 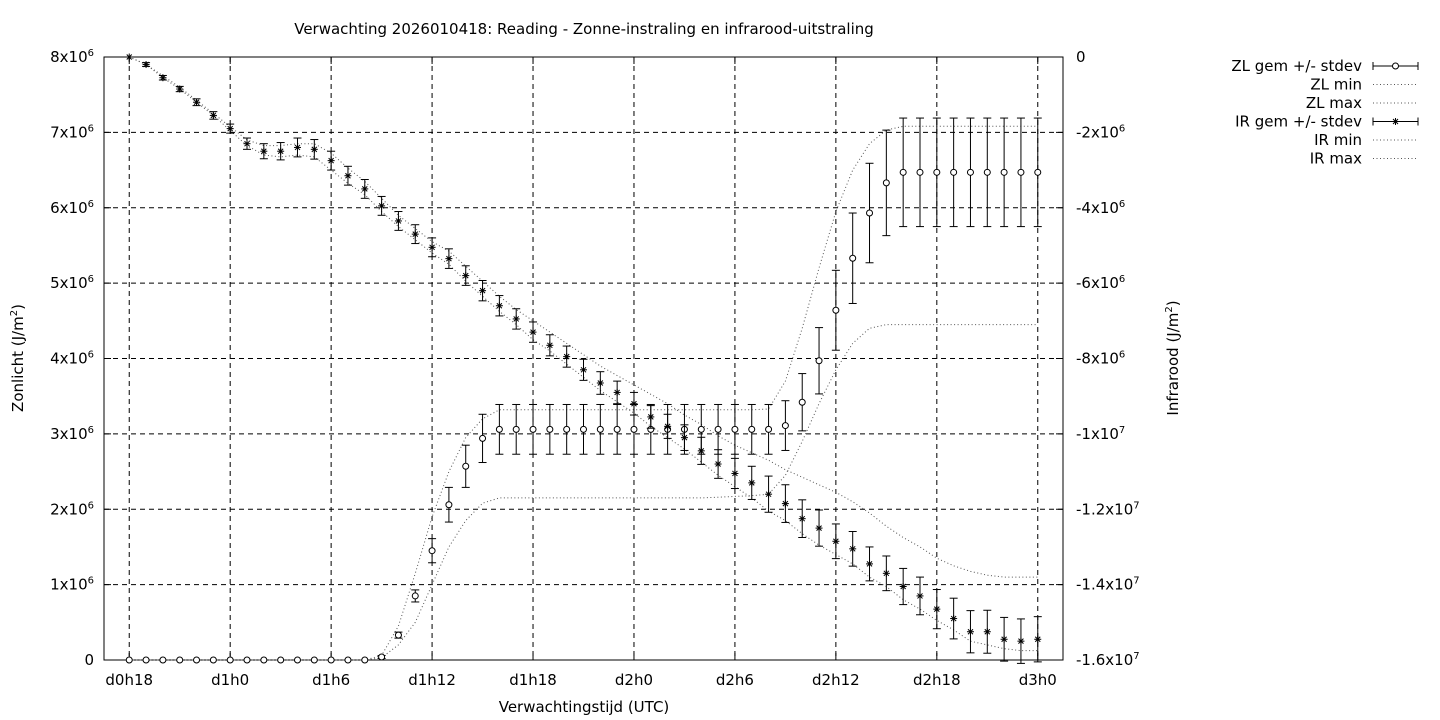 What do you see at coordinates (1108, 585) in the screenshot?
I see `right-y-tick-label: -1.4x107` at bounding box center [1108, 585].